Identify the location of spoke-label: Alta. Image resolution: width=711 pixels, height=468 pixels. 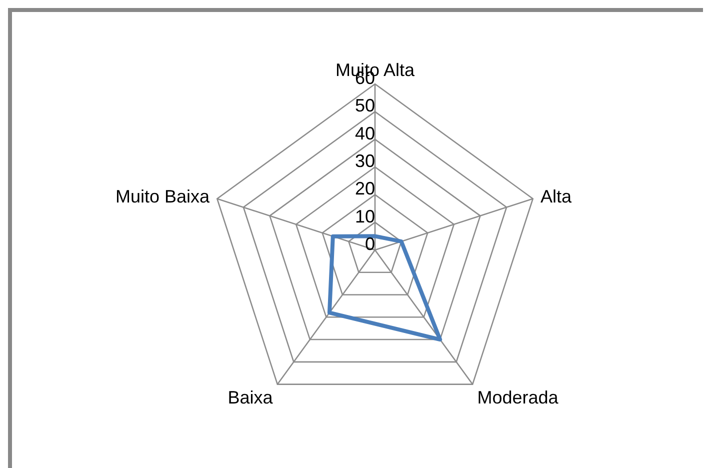
(556, 196).